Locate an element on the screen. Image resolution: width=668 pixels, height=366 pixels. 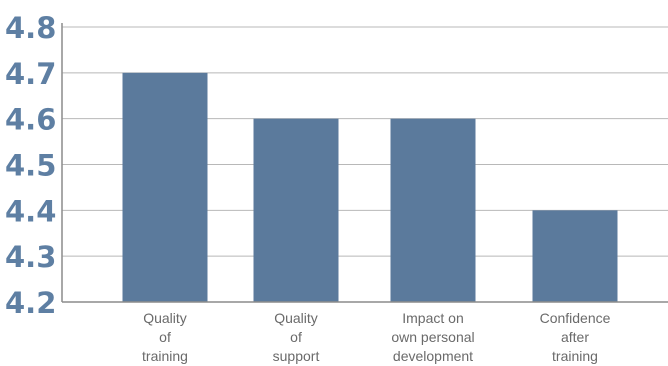
y-tick-label: 4.2 is located at coordinates (30, 303).